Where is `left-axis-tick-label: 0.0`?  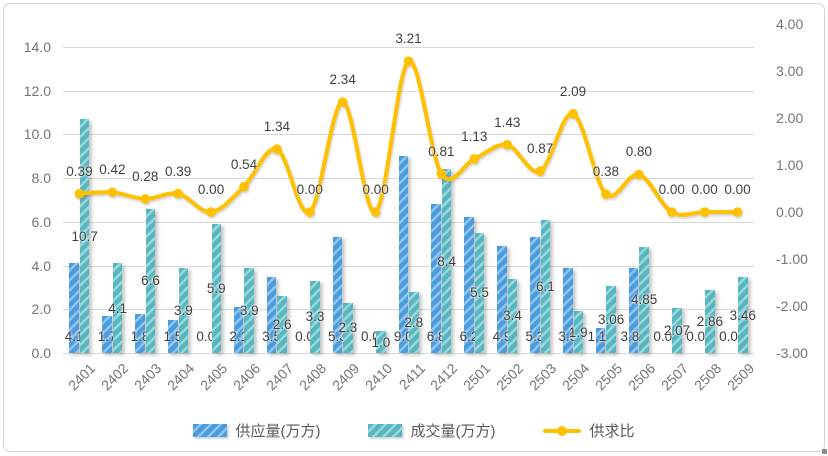 left-axis-tick-label: 0.0 is located at coordinates (41, 353).